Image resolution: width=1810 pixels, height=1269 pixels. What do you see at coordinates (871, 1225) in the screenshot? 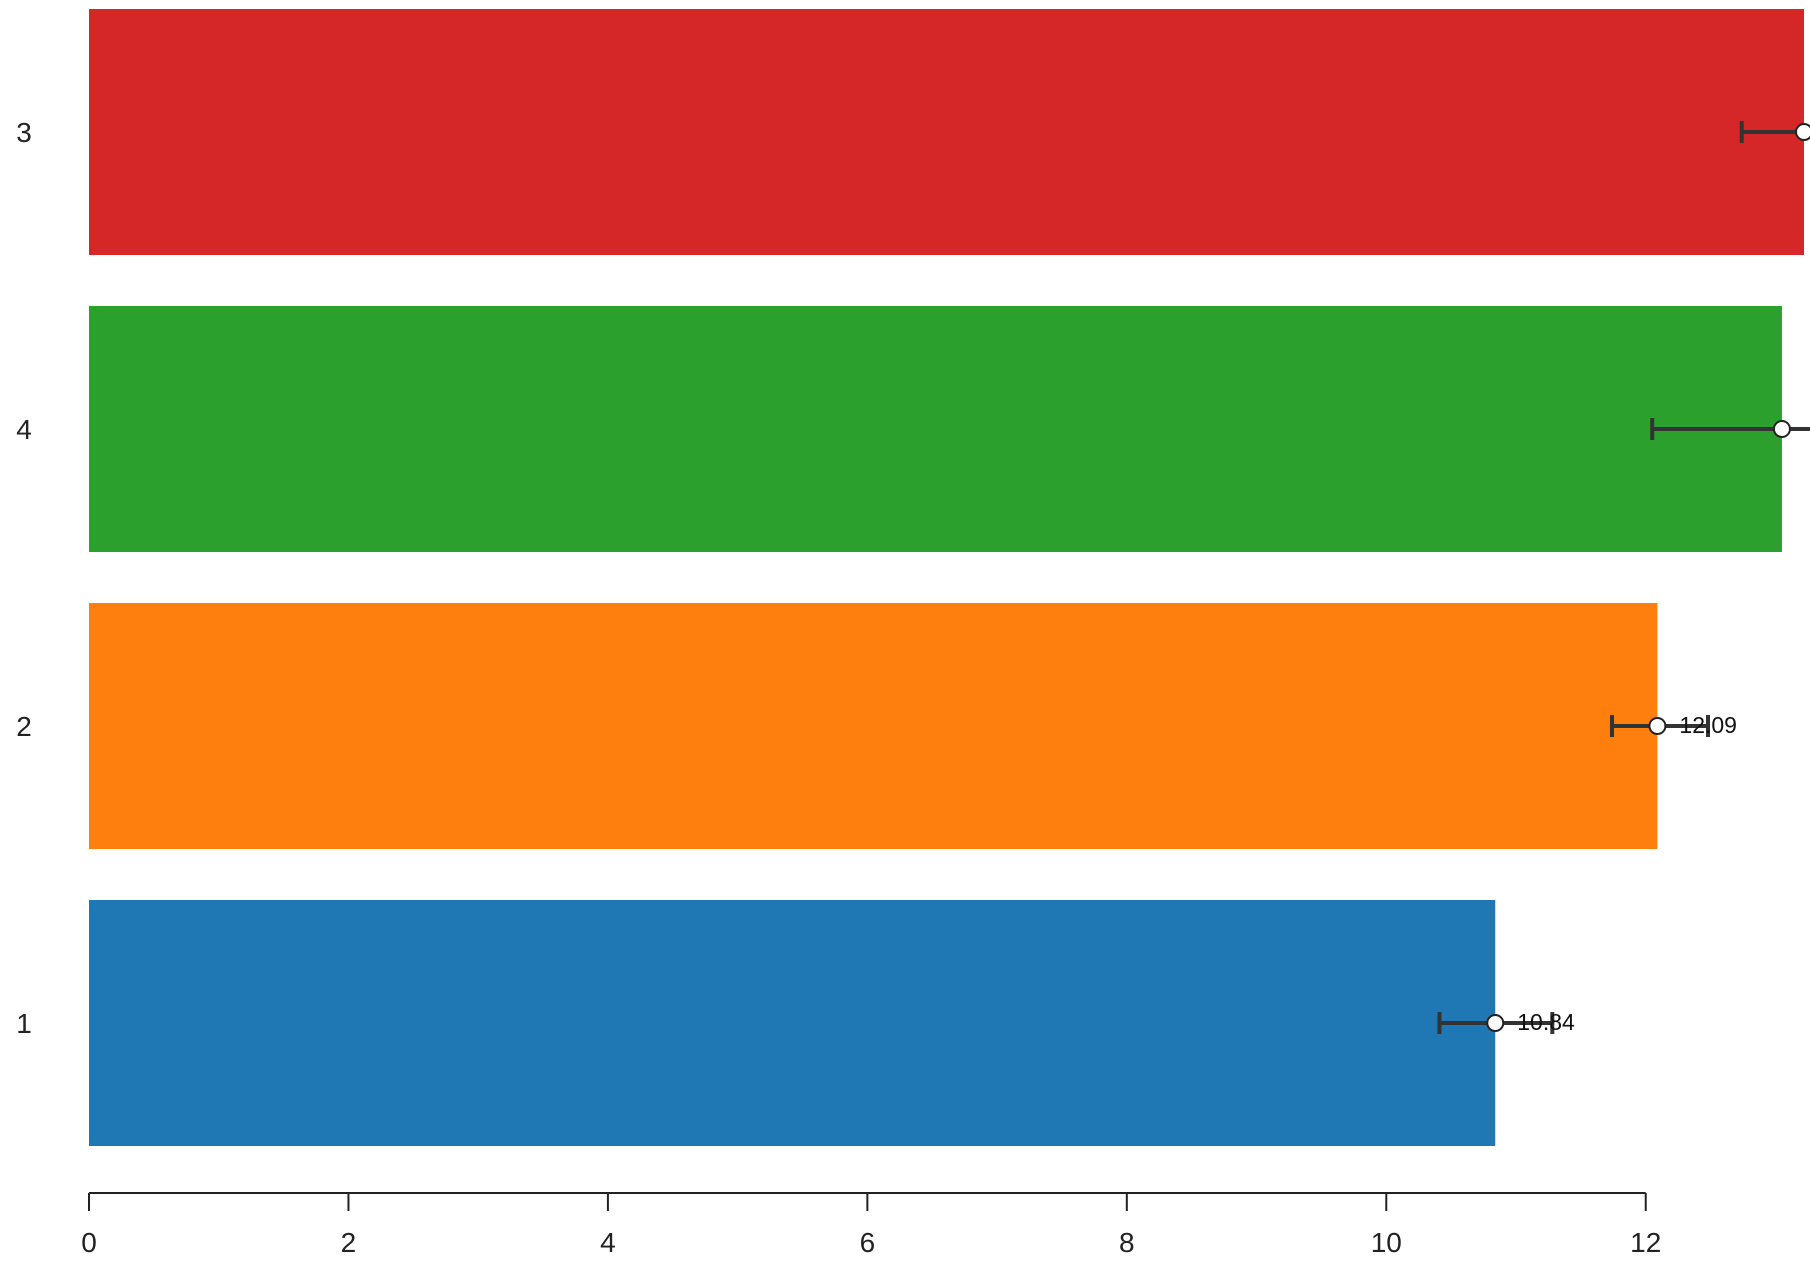
I see `x-axis: 0 2 4 6 8 10 12` at bounding box center [871, 1225].